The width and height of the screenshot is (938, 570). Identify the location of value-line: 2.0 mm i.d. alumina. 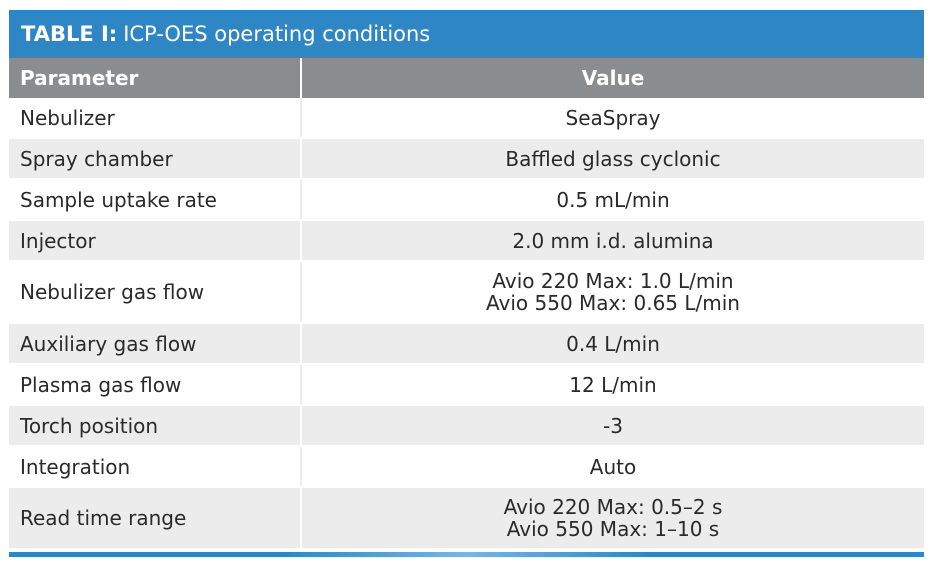
(613, 240).